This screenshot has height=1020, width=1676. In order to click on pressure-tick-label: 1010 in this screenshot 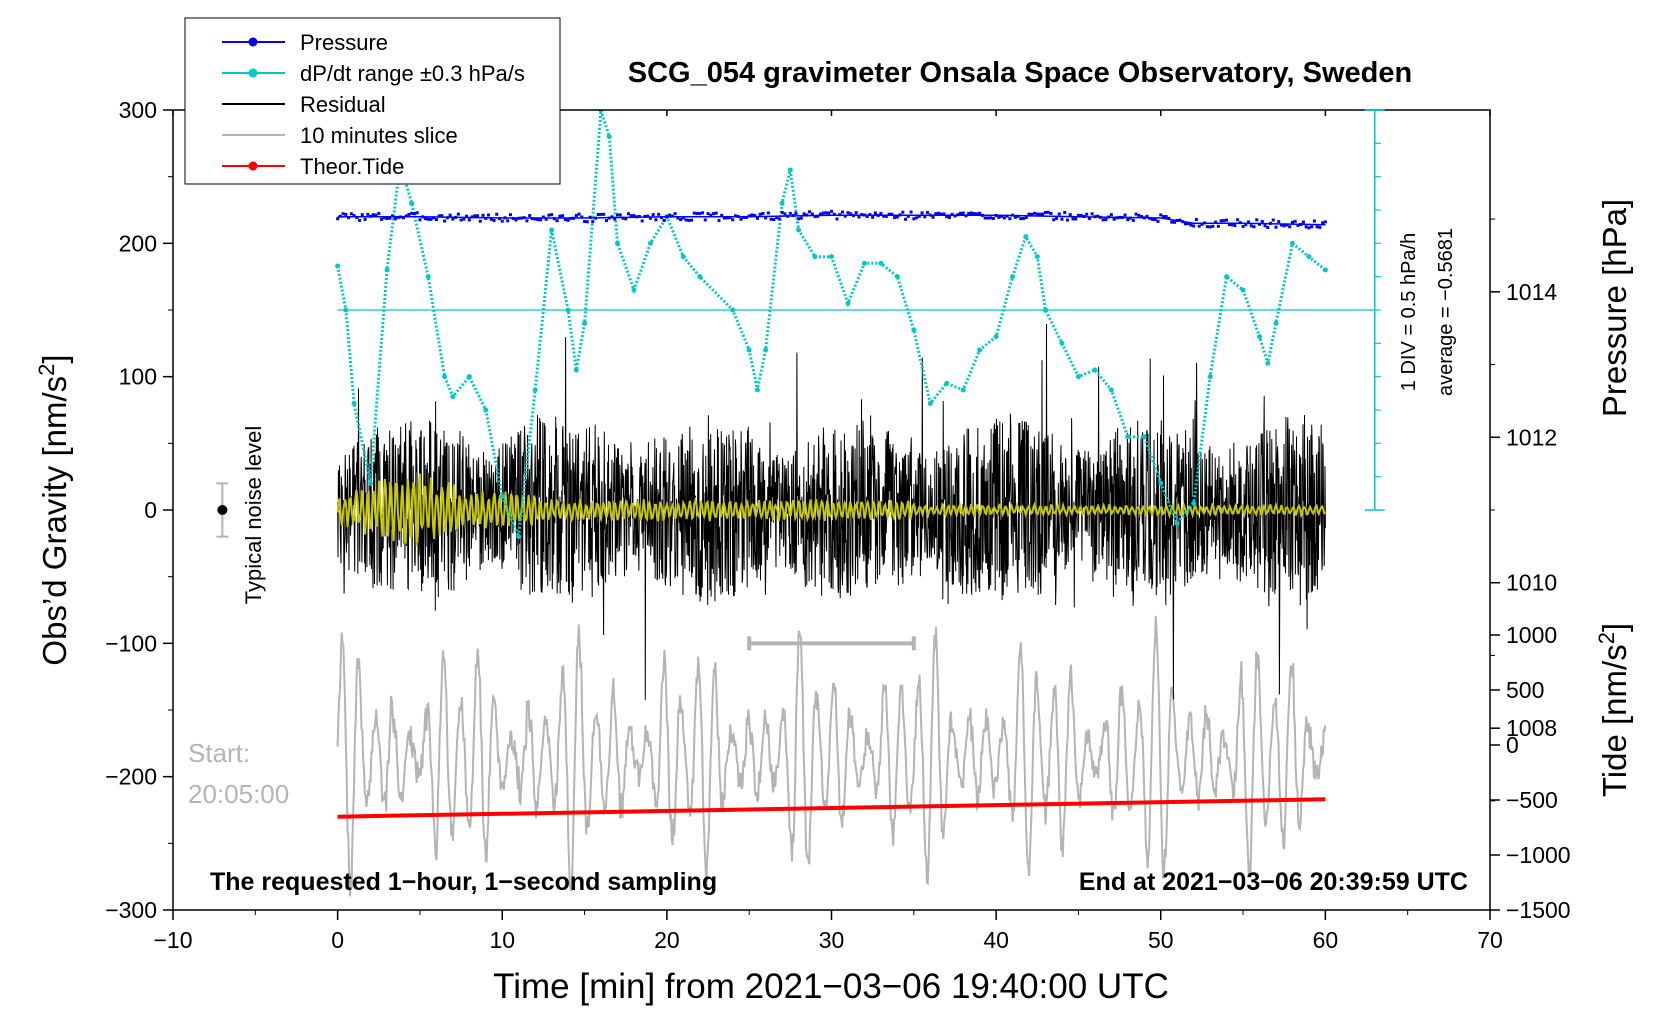, I will do `click(1531, 583)`.